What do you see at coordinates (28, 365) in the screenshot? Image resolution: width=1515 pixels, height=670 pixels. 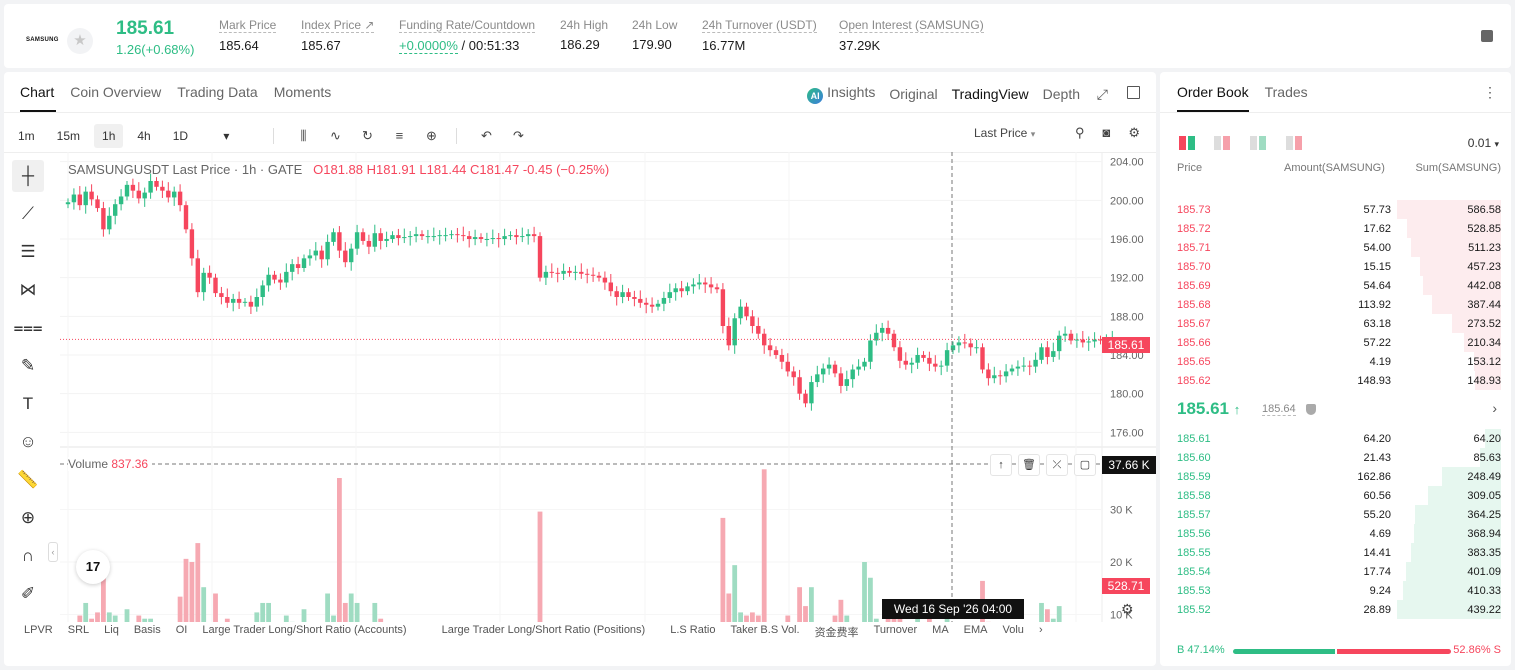 I see `brush-icon: ✎` at bounding box center [28, 365].